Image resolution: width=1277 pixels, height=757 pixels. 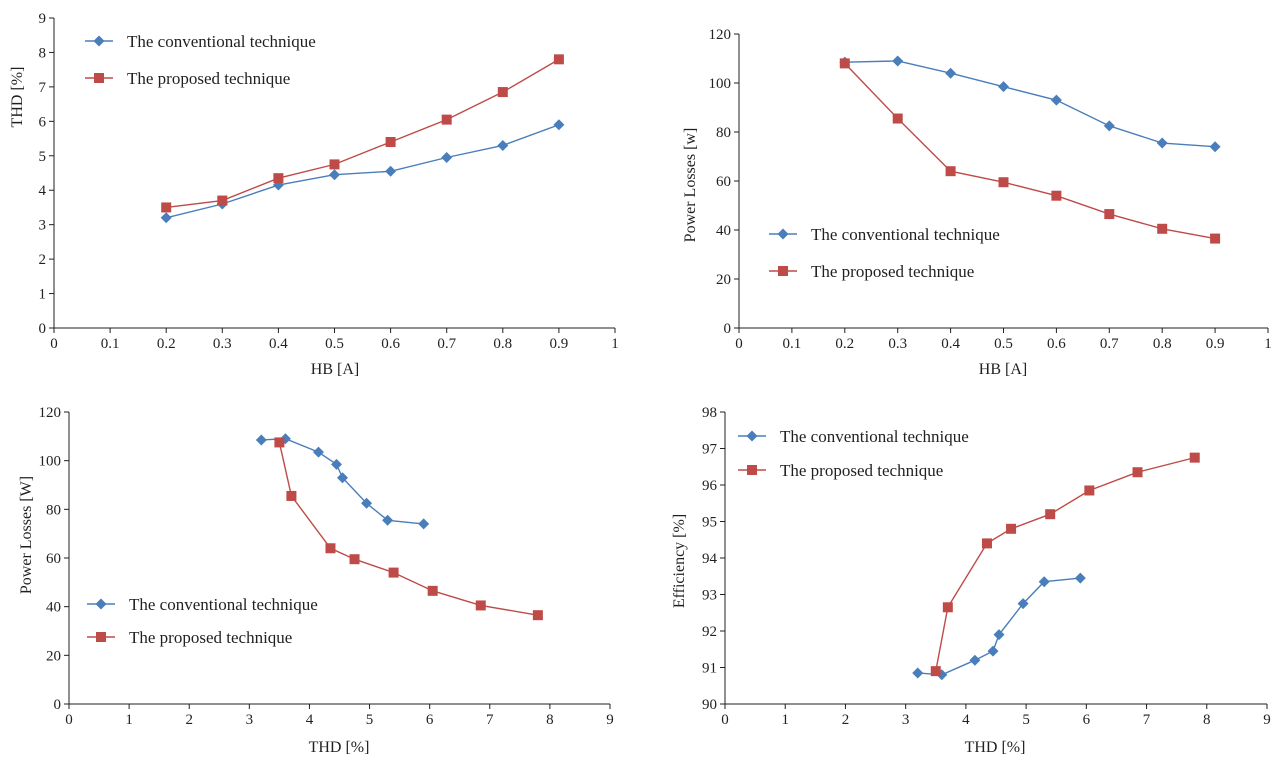 What do you see at coordinates (43, 88) in the screenshot?
I see `y-tick-label: 7` at bounding box center [43, 88].